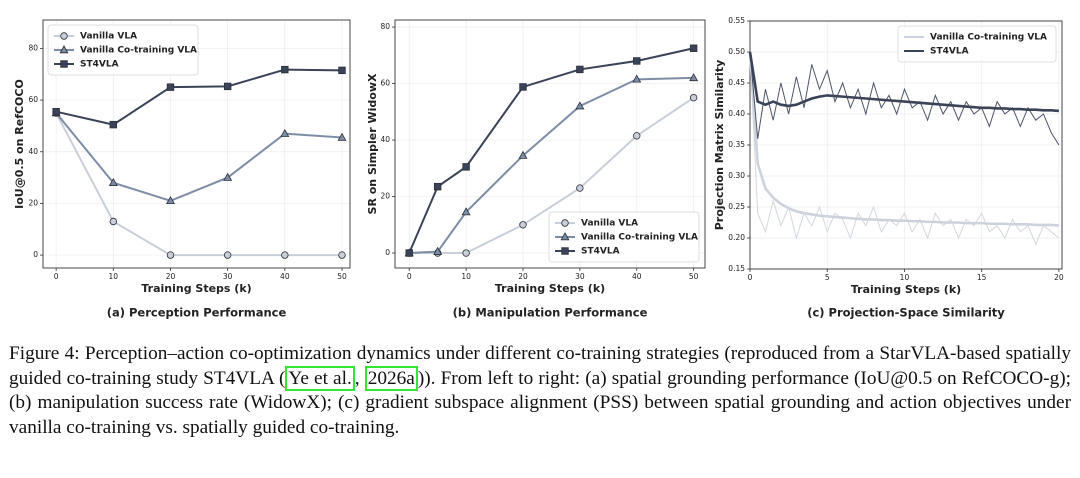 This screenshot has width=1080, height=478. I want to click on citation: 2026a, so click(391, 378).